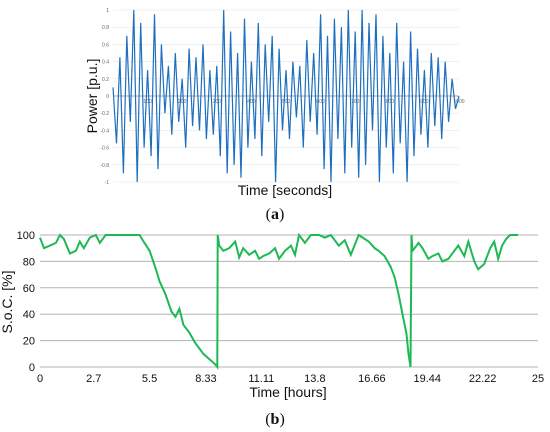  Describe the element at coordinates (217, 102) in the screenshot. I see `power-x-tick: 300` at that location.